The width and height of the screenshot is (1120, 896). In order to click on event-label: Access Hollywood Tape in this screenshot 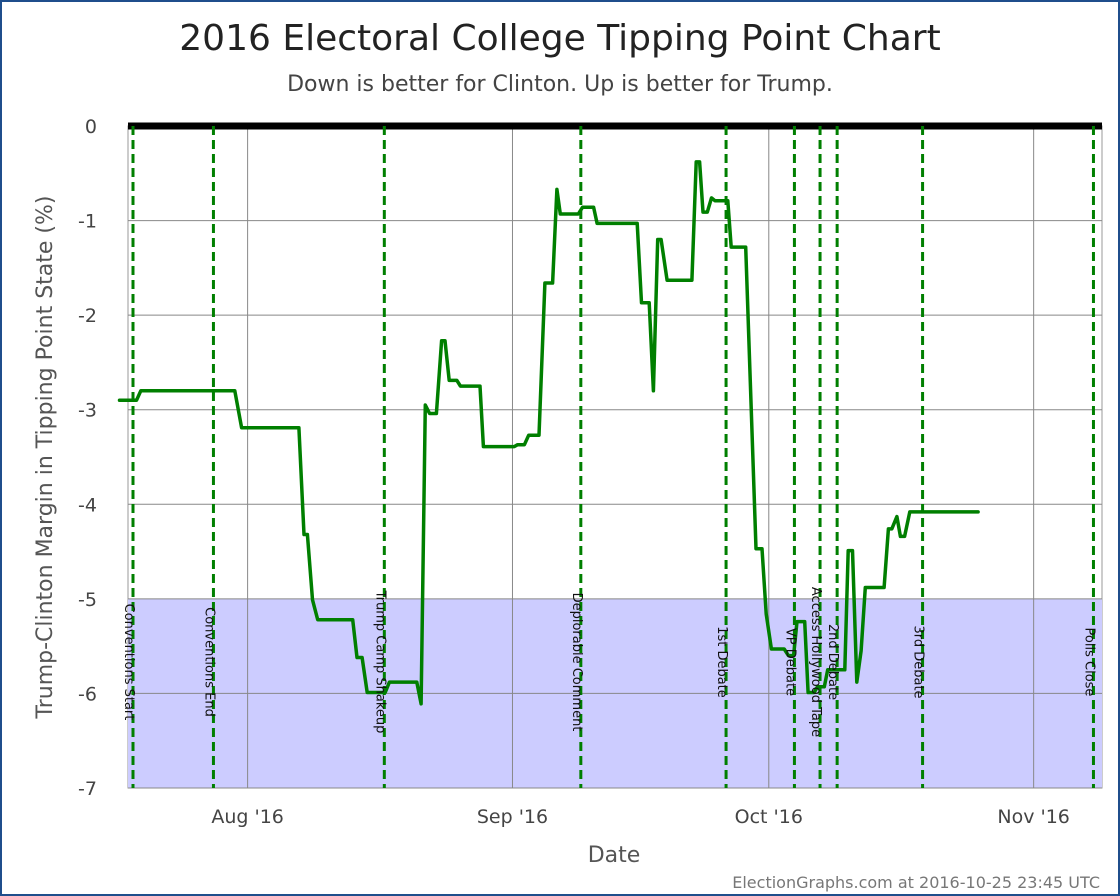, I will do `click(815, 662)`.